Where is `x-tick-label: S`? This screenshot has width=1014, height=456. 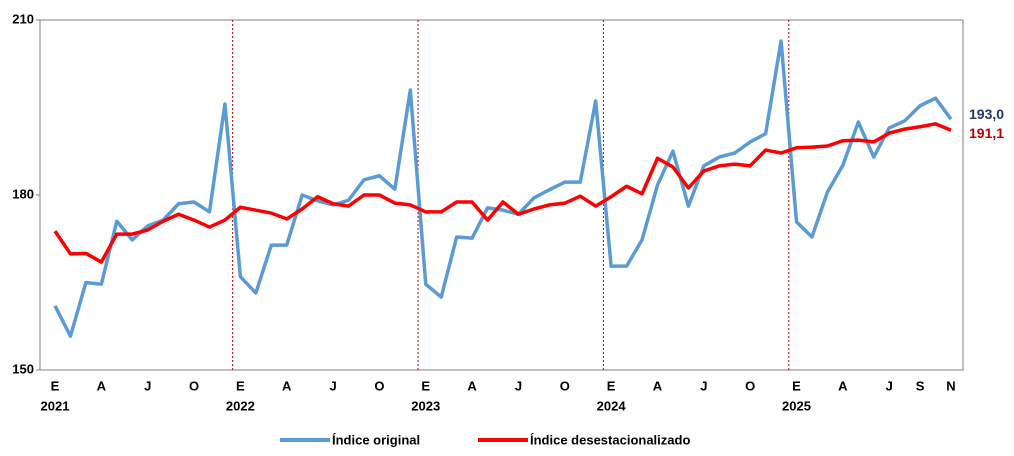 x-tick-label: S is located at coordinates (920, 385).